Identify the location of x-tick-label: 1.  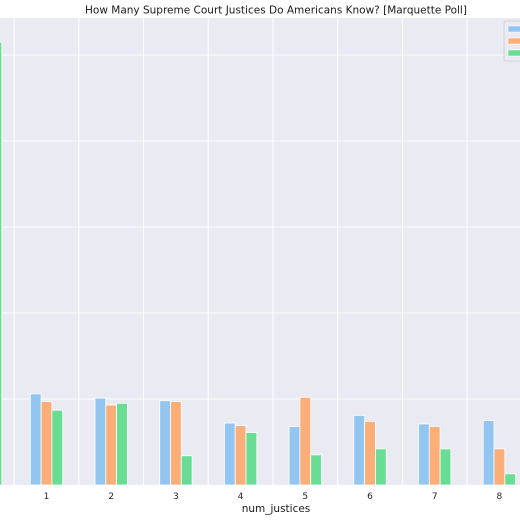
(47, 497).